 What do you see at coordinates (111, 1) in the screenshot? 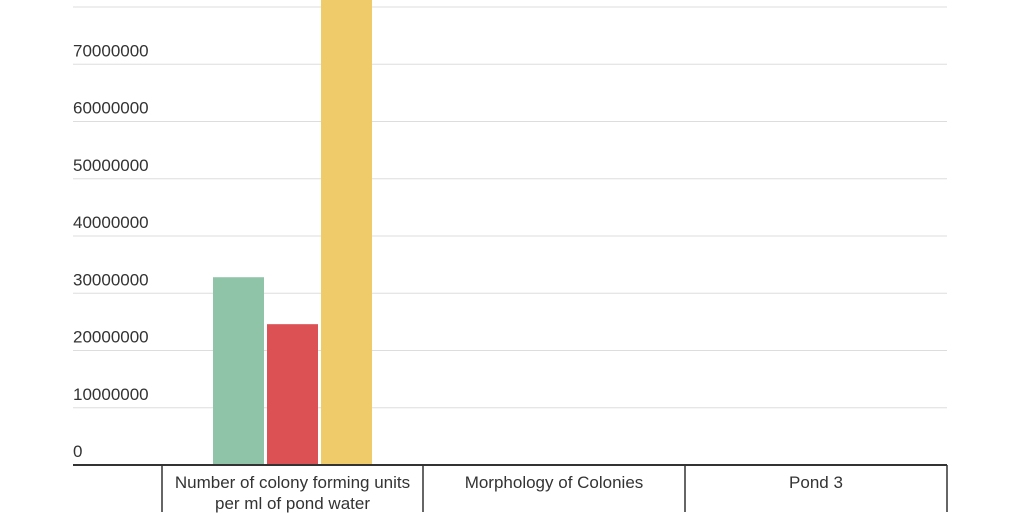
I see `y-tick-label: 80000000` at bounding box center [111, 1].